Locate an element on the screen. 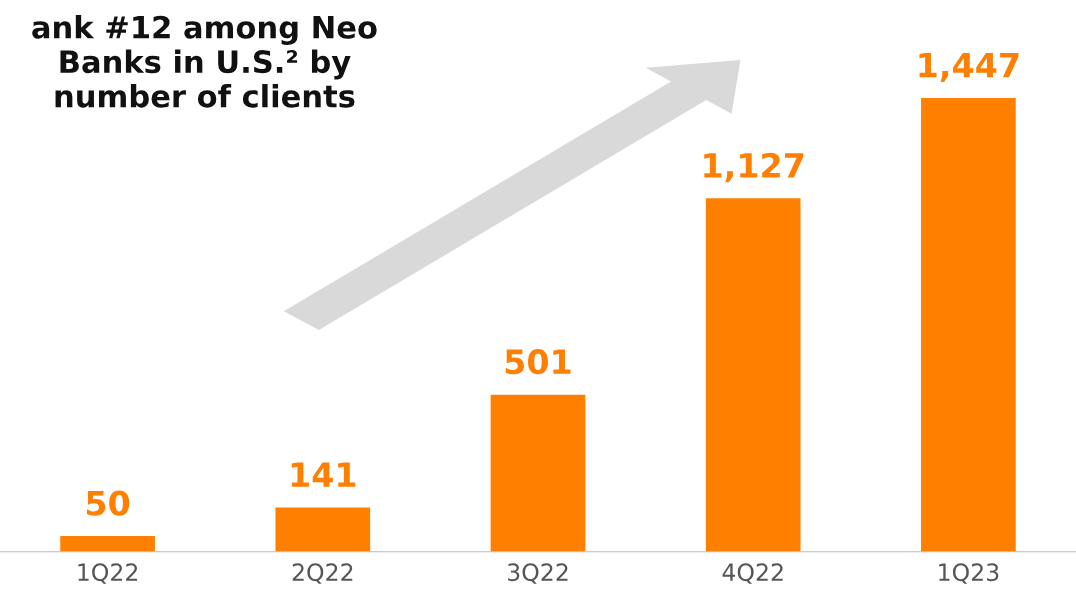 This screenshot has height=605, width=1076. data-label: 141 is located at coordinates (323, 474).